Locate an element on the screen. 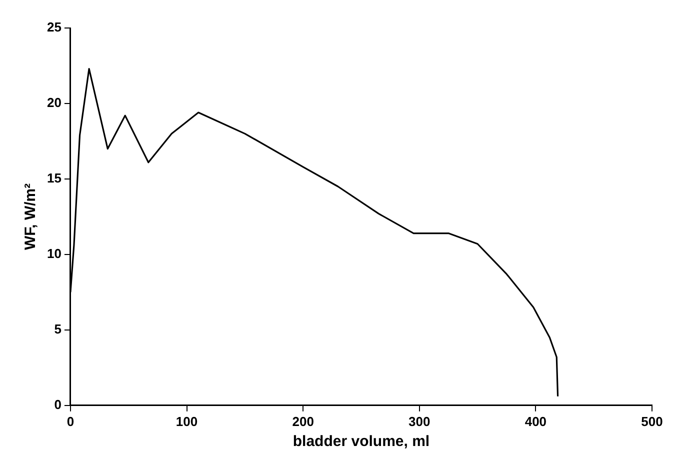 This screenshot has width=690, height=464. y-tick-label: 5 is located at coordinates (58, 329).